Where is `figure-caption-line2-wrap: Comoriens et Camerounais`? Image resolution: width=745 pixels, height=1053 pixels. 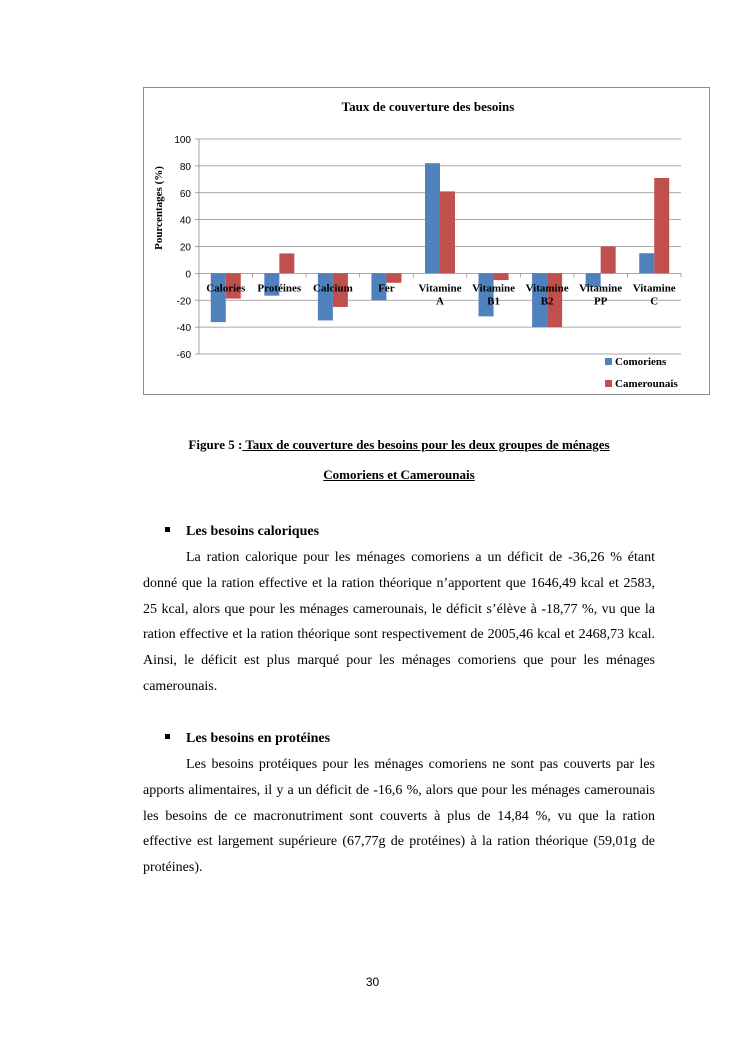
figure-caption-line2-wrap: Comoriens et Camerounais is located at coordinates (399, 475).